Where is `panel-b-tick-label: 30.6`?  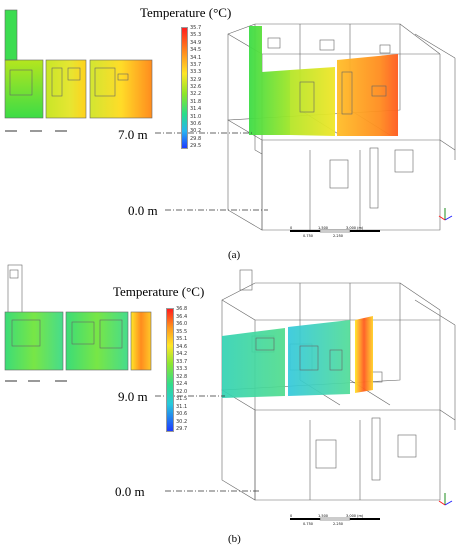 panel-b-tick-label: 30.6 is located at coordinates (182, 414).